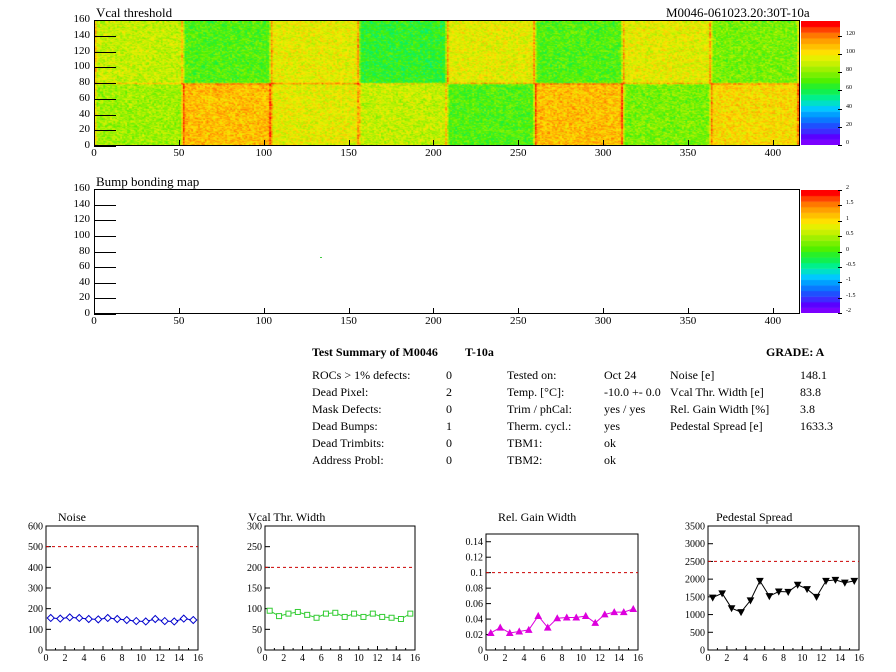 The image size is (896, 672). I want to click on rel-gain-width-xtick-label: 12, so click(600, 658).